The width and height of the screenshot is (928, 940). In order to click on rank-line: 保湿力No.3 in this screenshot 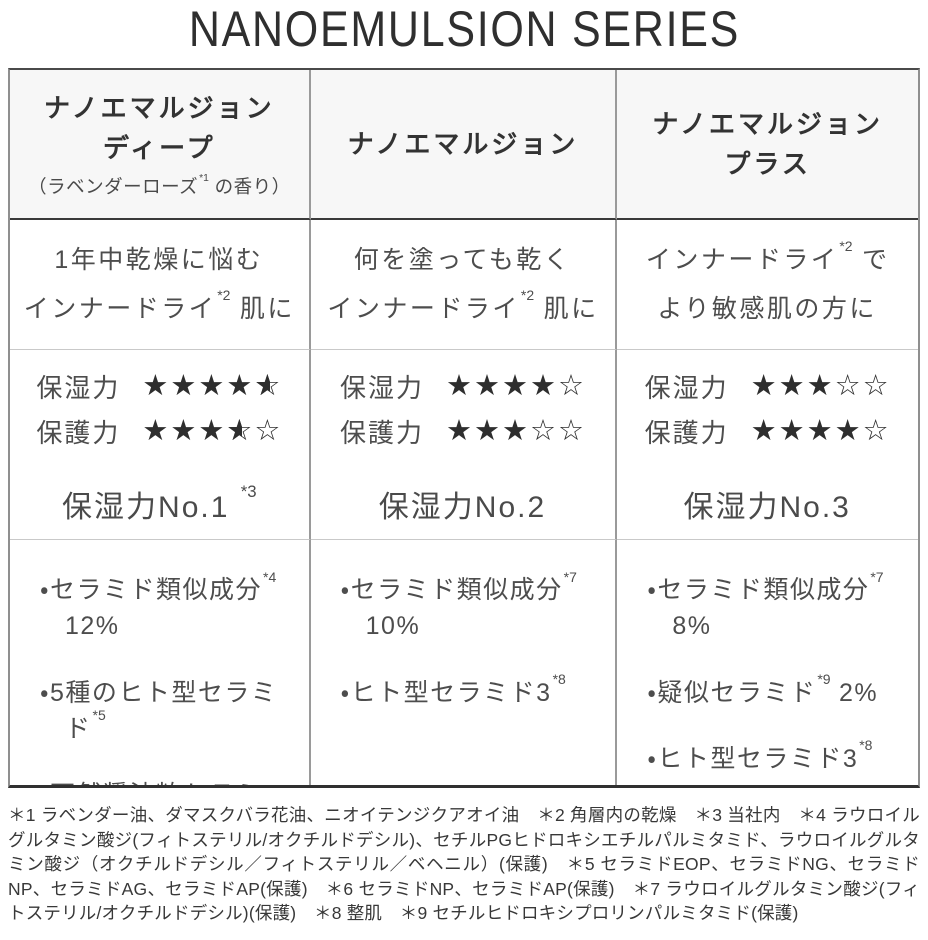, I will do `click(767, 507)`.